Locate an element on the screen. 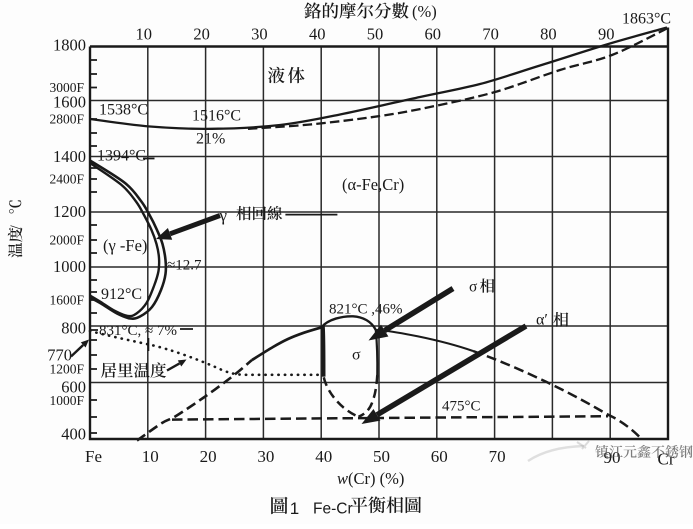 This screenshot has height=529, width=693. svg-text: 1000F is located at coordinates (66, 400).